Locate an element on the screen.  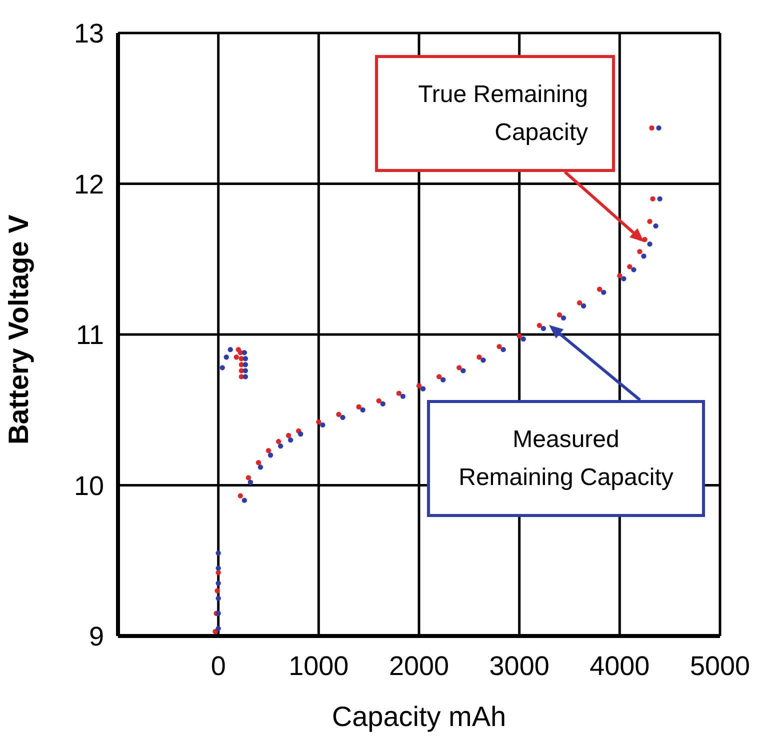
x-tick-label: 3000 is located at coordinates (519, 666).